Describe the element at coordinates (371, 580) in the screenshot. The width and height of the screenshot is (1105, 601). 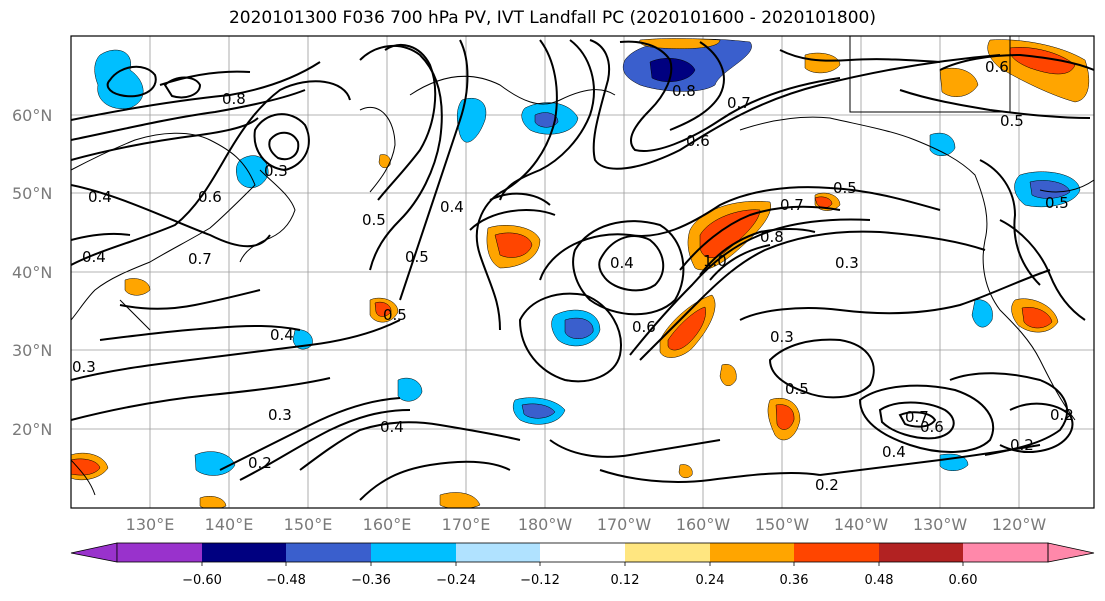
I see `colorbar-tick-label: −0.36` at that location.